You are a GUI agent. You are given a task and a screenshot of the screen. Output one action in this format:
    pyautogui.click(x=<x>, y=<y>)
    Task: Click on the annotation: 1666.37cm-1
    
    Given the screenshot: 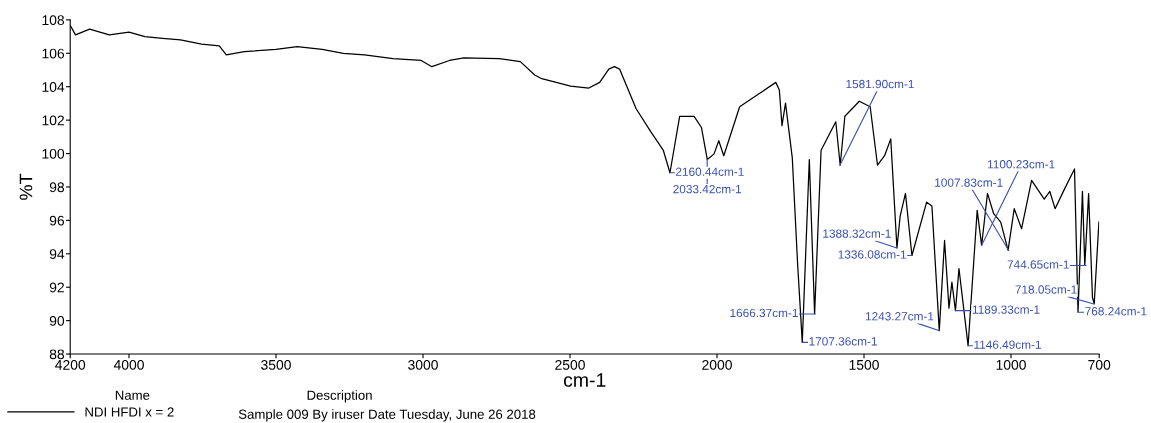 What is the action you would take?
    pyautogui.click(x=764, y=313)
    